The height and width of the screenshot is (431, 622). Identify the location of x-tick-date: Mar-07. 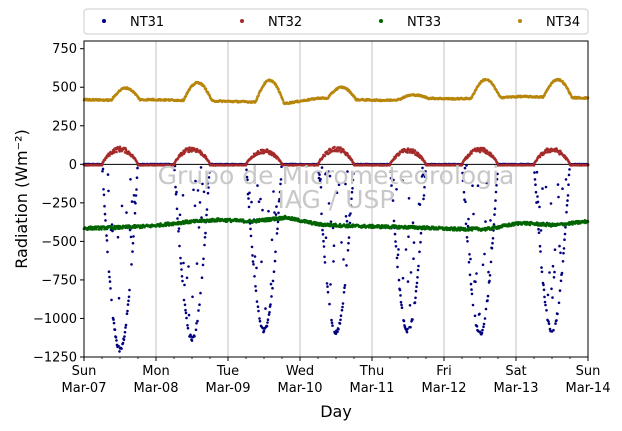
(84, 388).